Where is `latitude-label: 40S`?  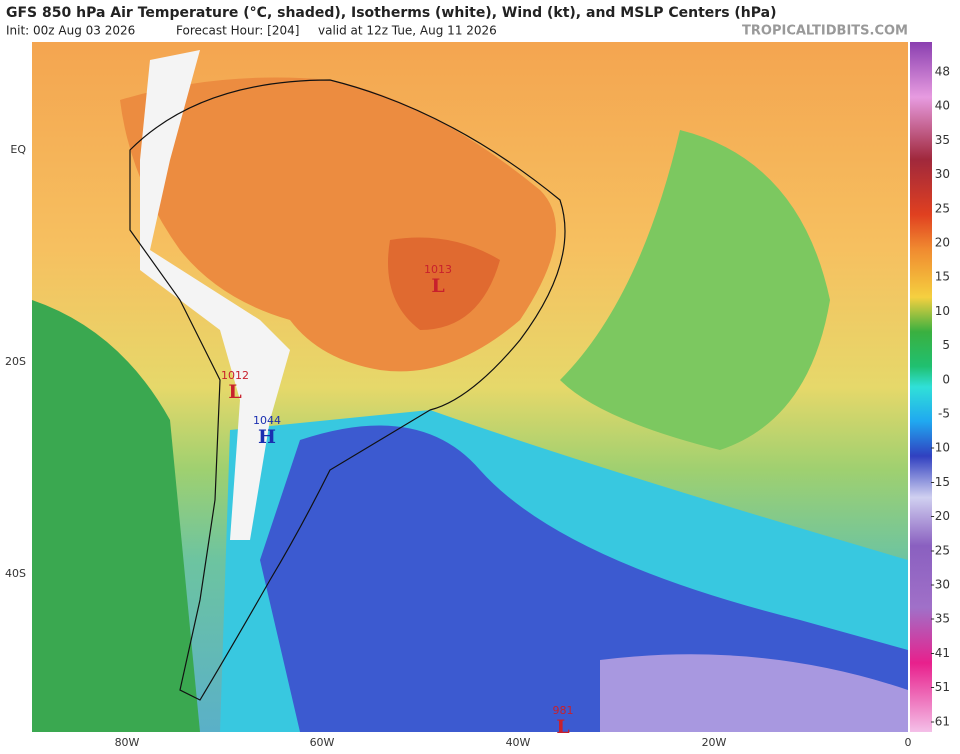
latitude-label: 40S is located at coordinates (15, 573).